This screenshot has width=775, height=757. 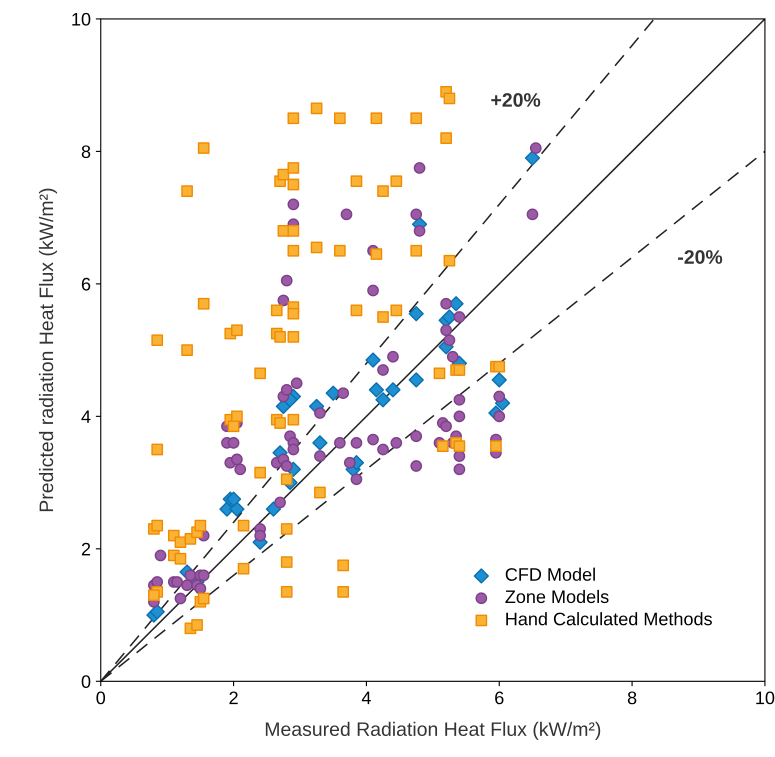 What do you see at coordinates (765, 698) in the screenshot?
I see `x-tick-label: 10` at bounding box center [765, 698].